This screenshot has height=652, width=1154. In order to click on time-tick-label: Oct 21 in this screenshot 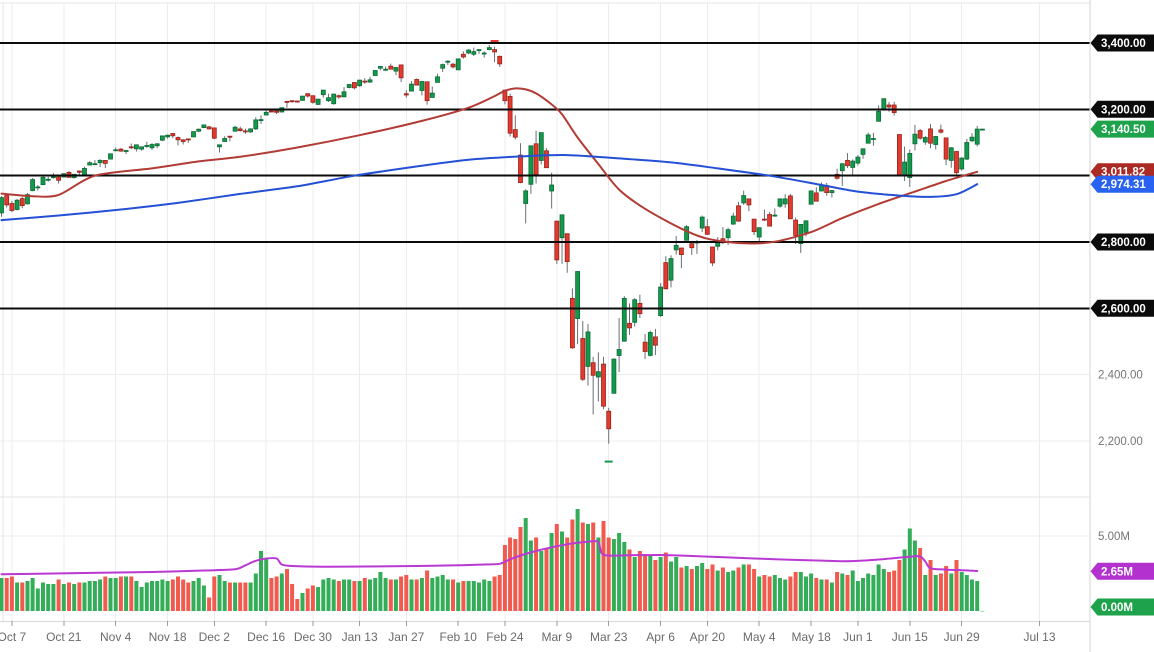, I will do `click(64, 637)`.